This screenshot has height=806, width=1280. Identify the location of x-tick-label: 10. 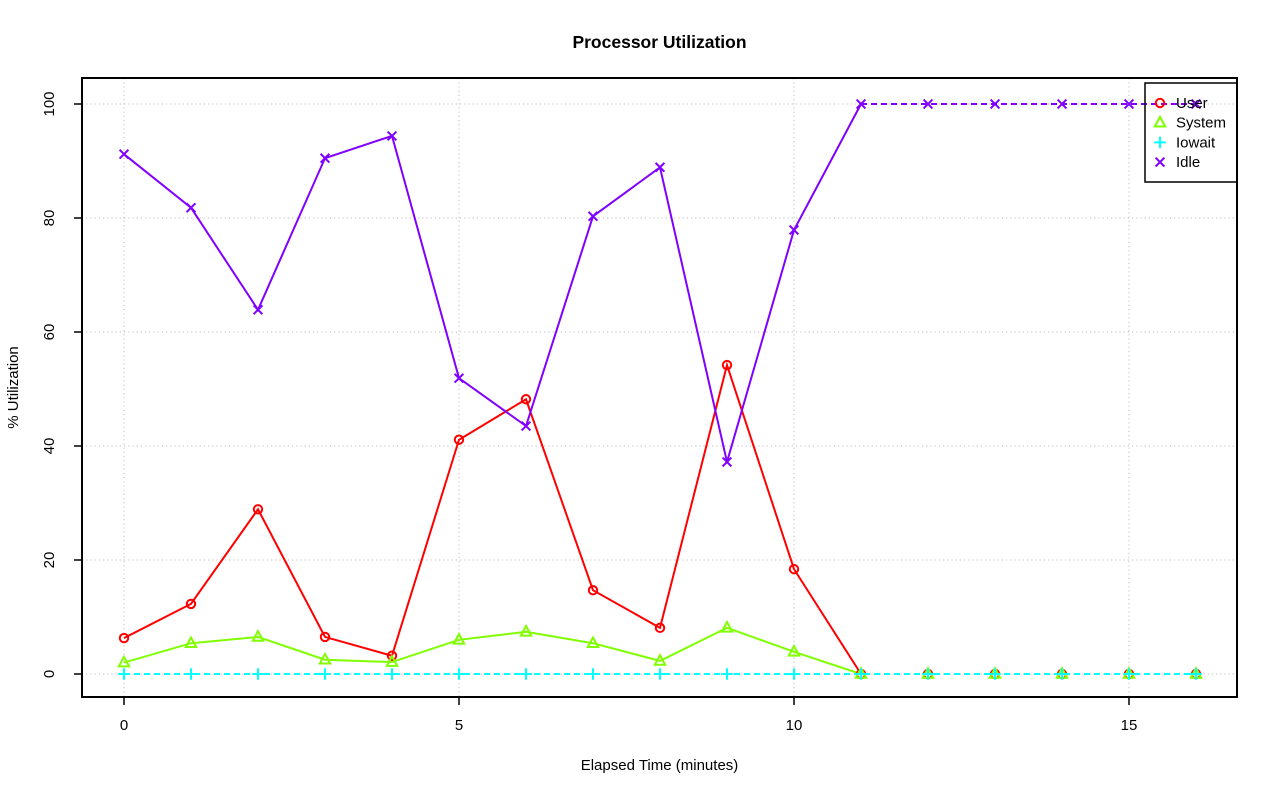
(794, 725).